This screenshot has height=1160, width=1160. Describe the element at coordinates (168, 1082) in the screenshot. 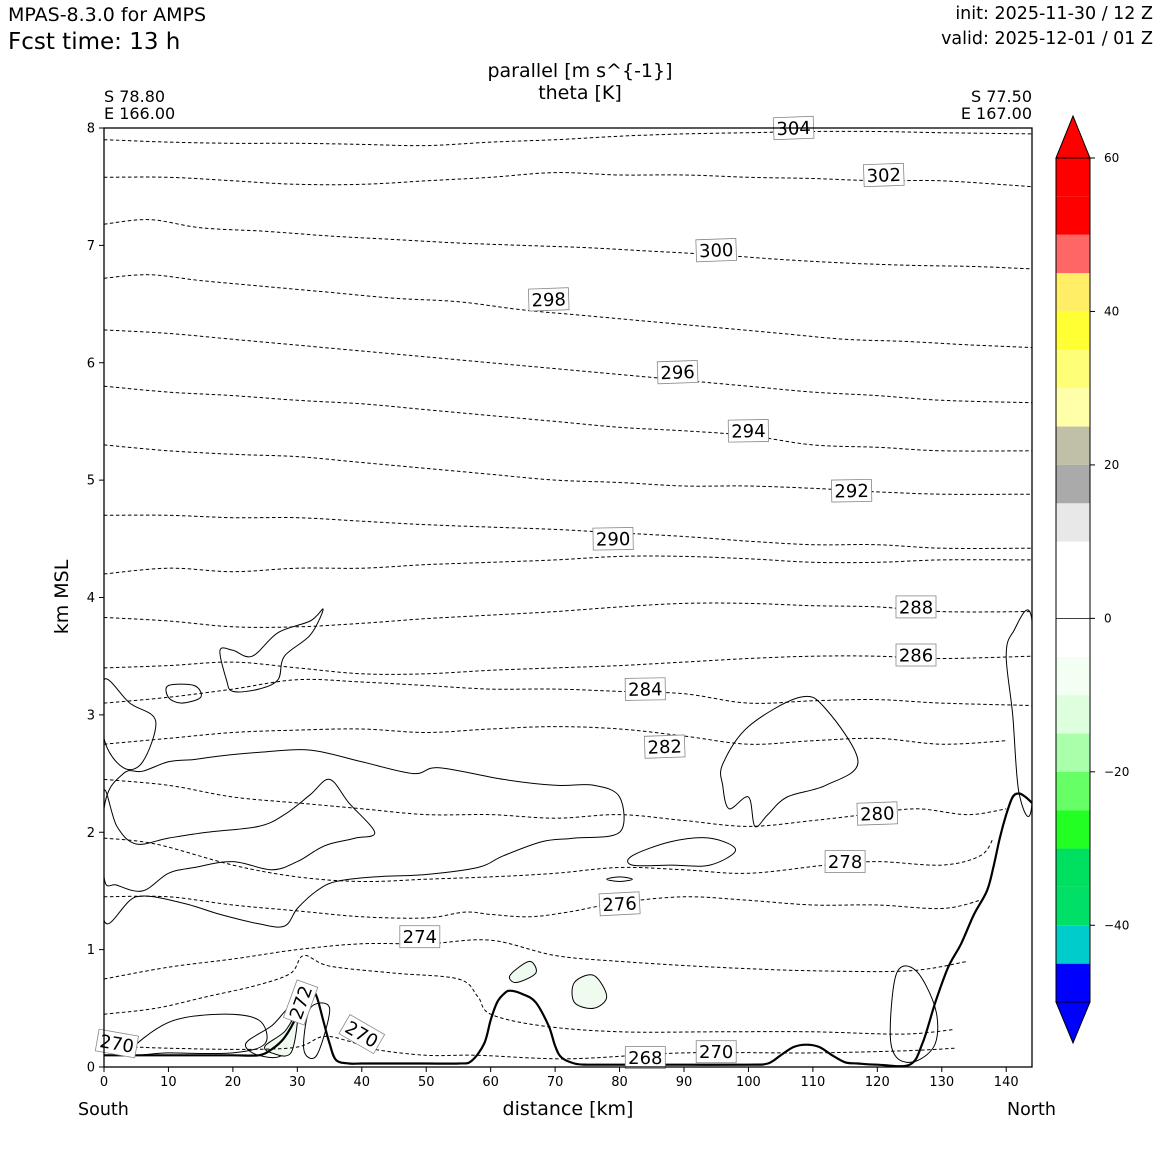

I see `x-tick-label: 10` at that location.